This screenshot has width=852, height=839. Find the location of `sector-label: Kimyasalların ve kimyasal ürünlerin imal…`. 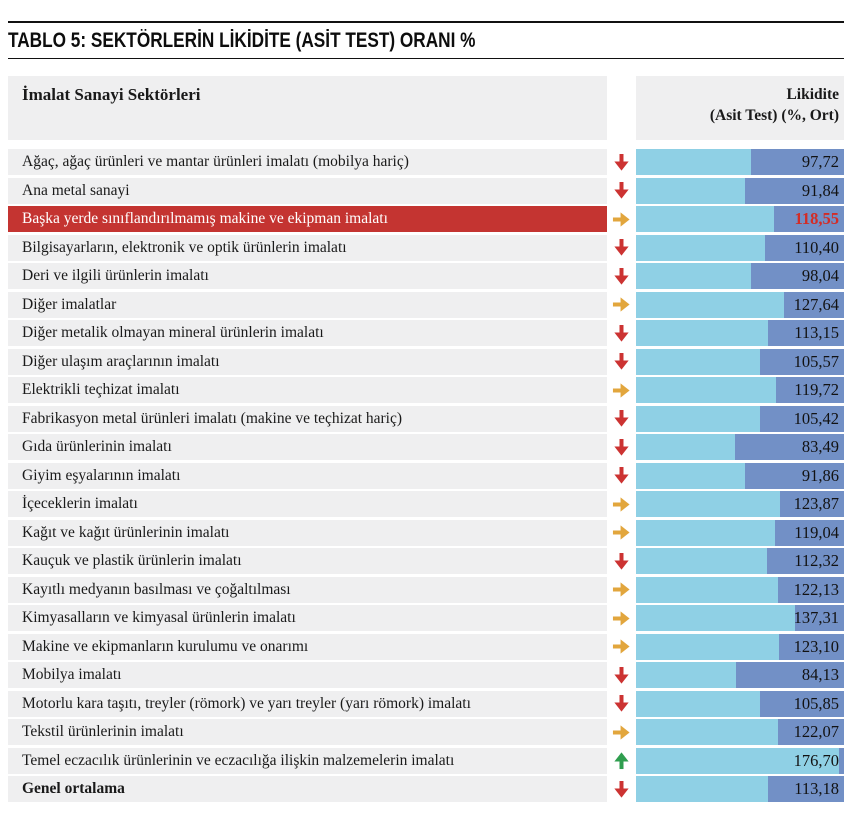

sector-label: Kimyasalların ve kimyasal ürünlerin imal… is located at coordinates (308, 618).